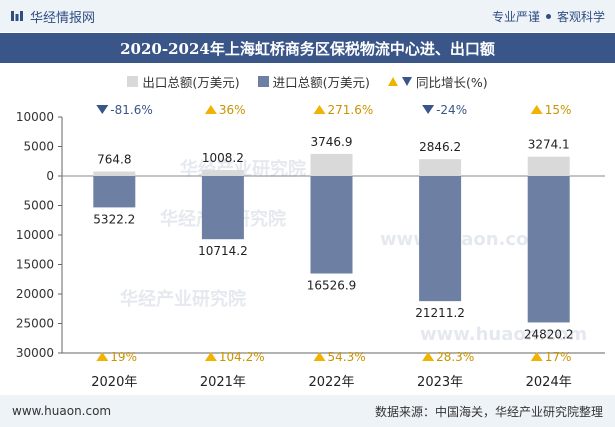 This screenshot has height=427, width=615. What do you see at coordinates (488, 411) in the screenshot?
I see `footer-source: 数据来源：中国海关，华经产业研究院整理` at bounding box center [488, 411].